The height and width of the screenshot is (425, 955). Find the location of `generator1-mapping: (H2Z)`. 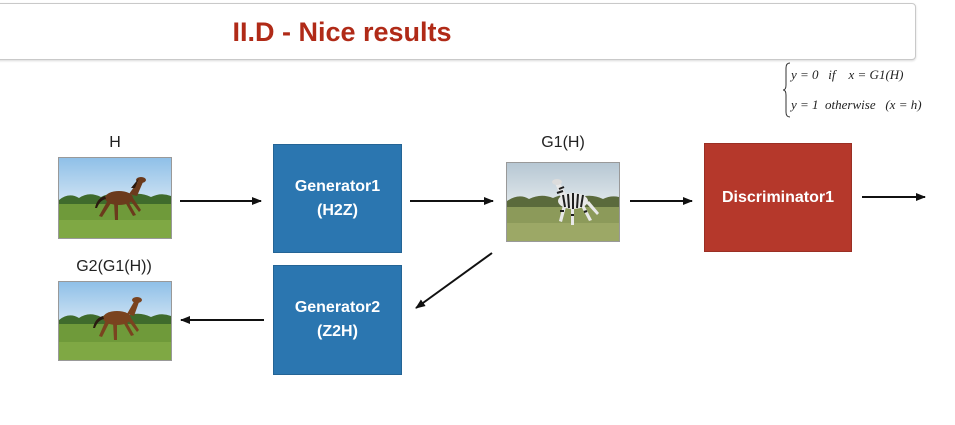

generator1-mapping: (H2Z) is located at coordinates (337, 210).